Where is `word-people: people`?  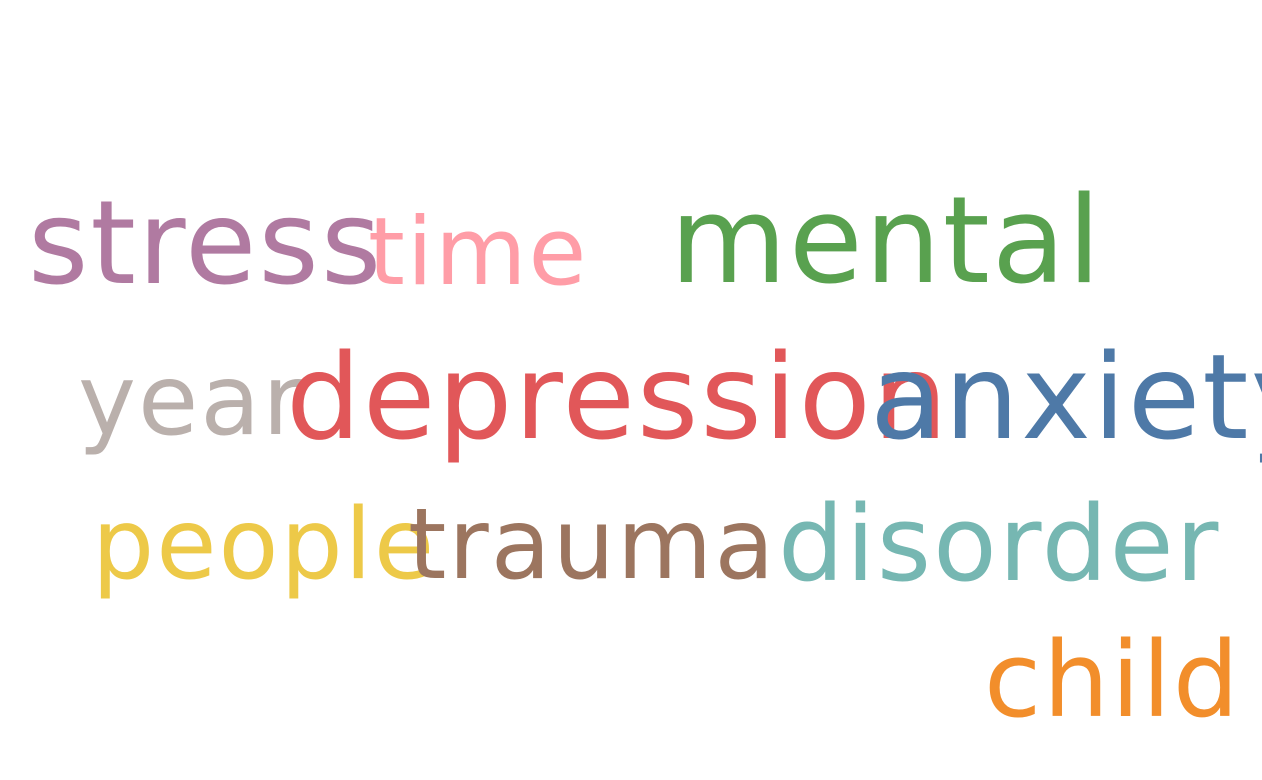
word-people: people is located at coordinates (264, 545).